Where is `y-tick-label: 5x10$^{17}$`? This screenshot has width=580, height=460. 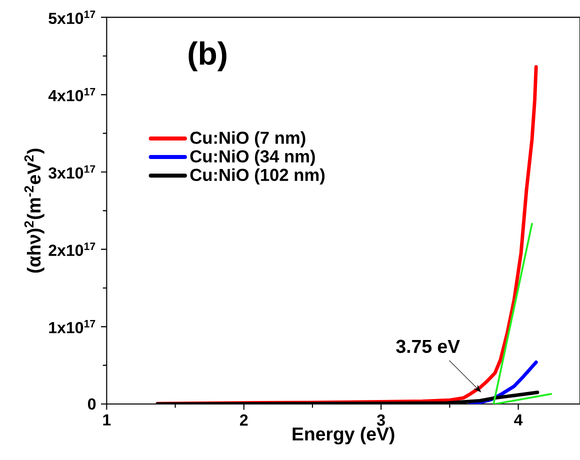
y-tick-label: 5x10$^{17}$ is located at coordinates (72, 17).